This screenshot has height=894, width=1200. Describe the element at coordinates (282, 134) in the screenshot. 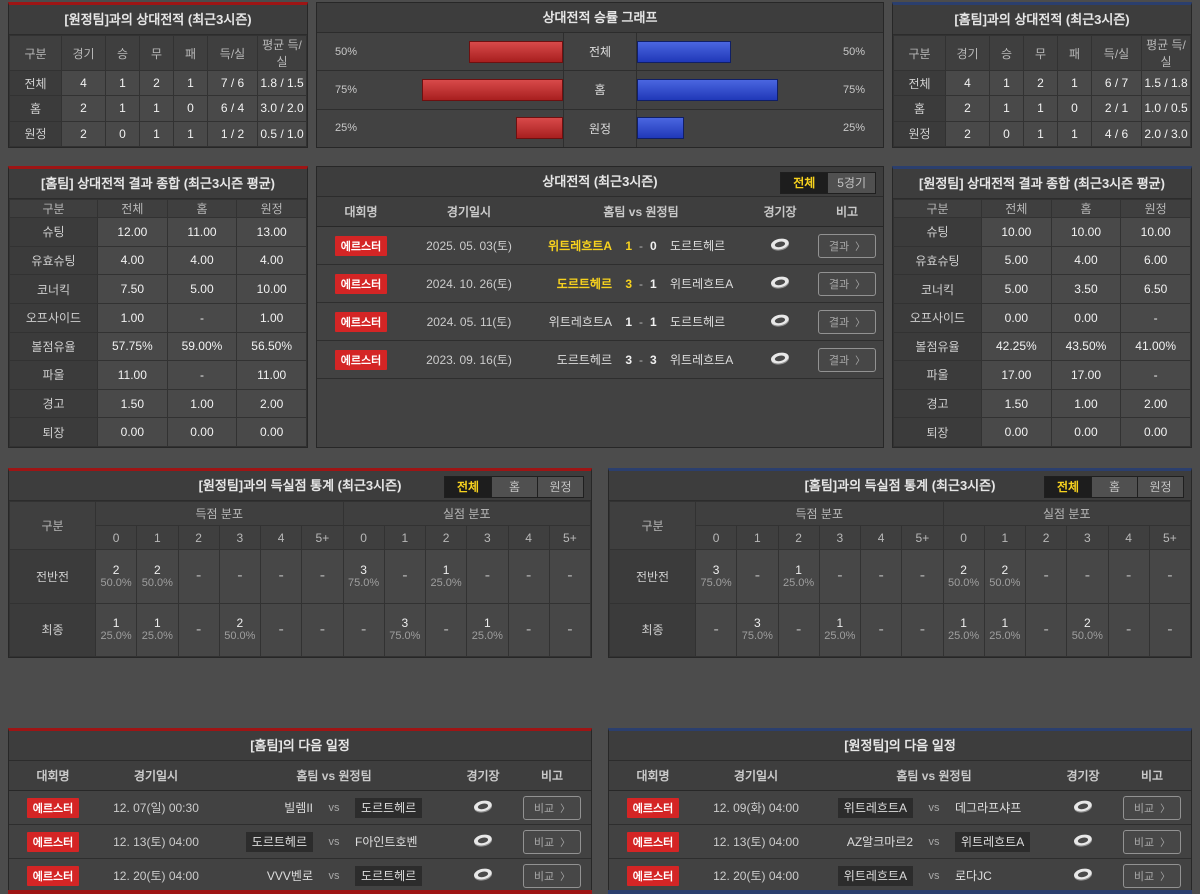

I see `cell-value: 0.5 / 1.0` at that location.